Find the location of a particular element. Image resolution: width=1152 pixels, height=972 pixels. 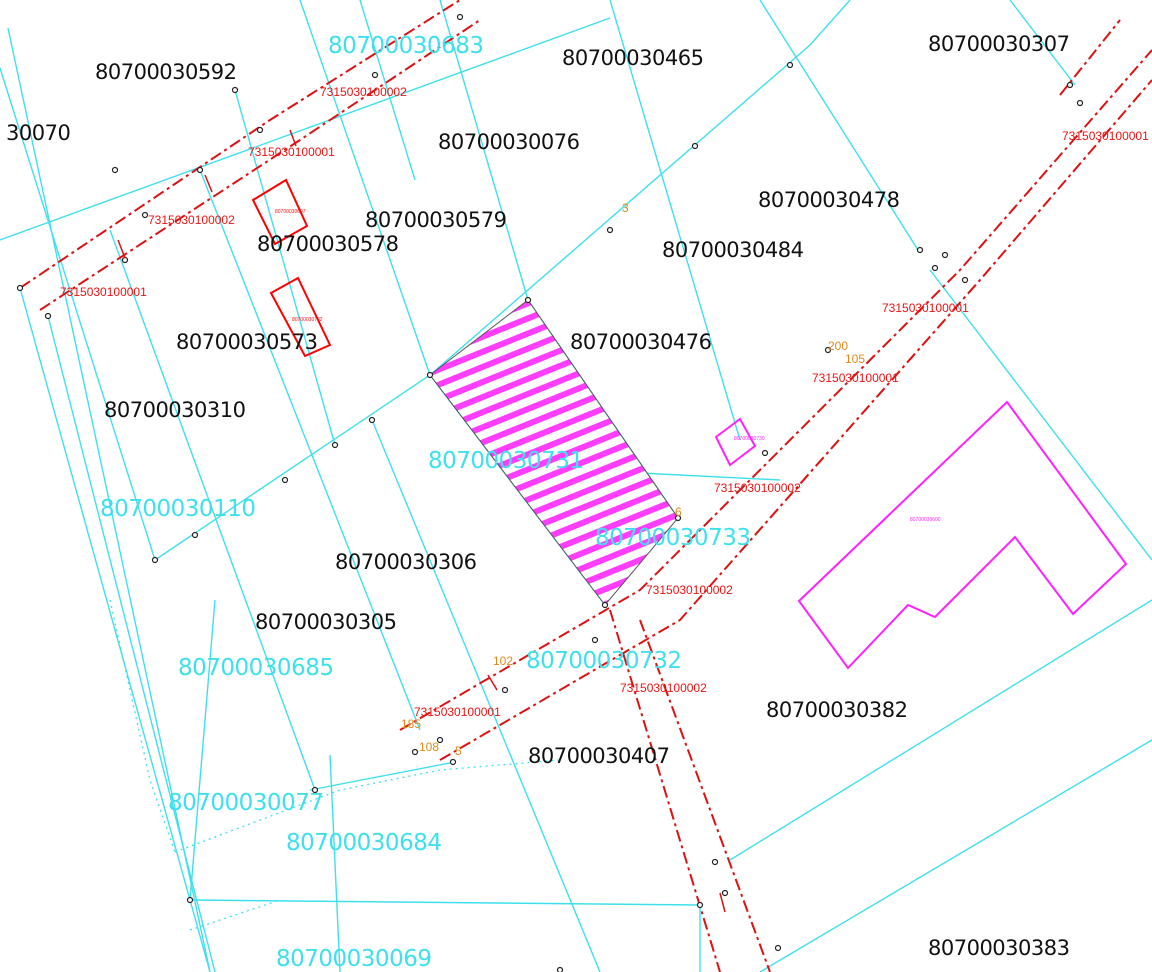

point-number: 6 is located at coordinates (678, 512).